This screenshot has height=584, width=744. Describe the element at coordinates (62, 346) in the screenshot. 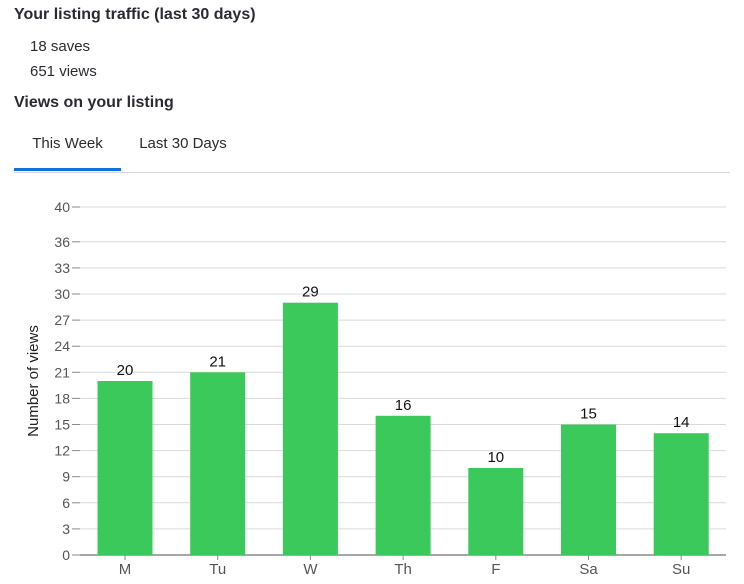

I see `y-tick-label: 24` at that location.